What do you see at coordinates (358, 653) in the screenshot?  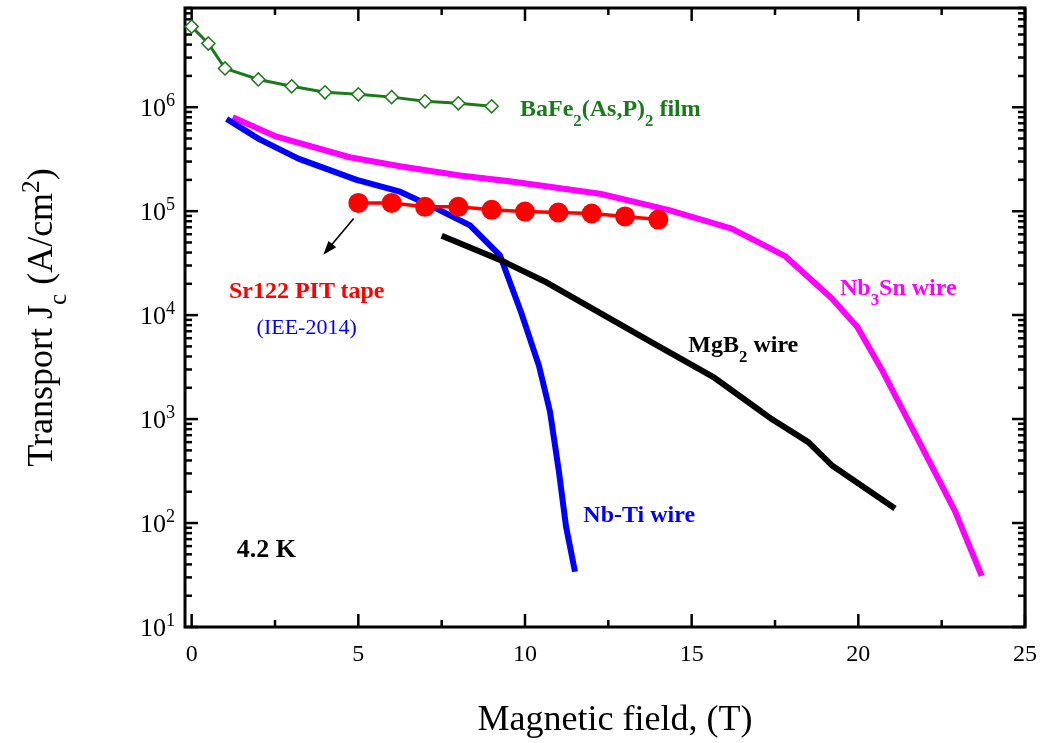 I see `x-tick-label: 5` at bounding box center [358, 653].